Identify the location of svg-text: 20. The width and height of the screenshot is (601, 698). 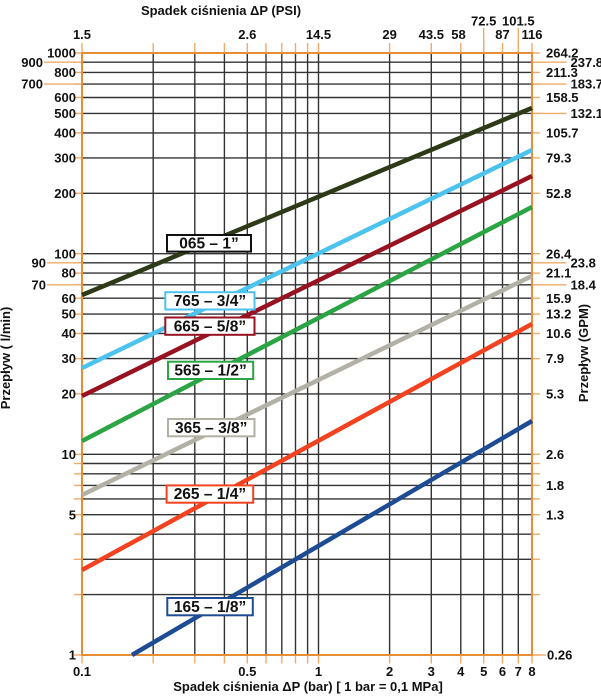
(69, 394).